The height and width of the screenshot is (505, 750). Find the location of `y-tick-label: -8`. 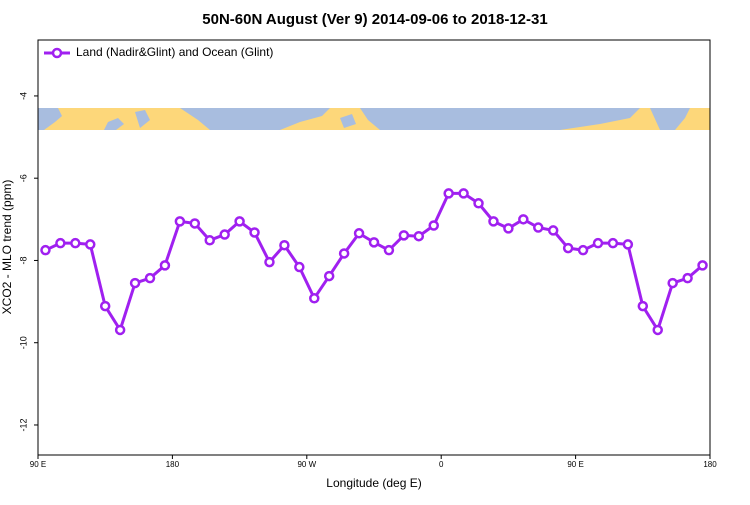

y-tick-label: -8 is located at coordinates (23, 260).